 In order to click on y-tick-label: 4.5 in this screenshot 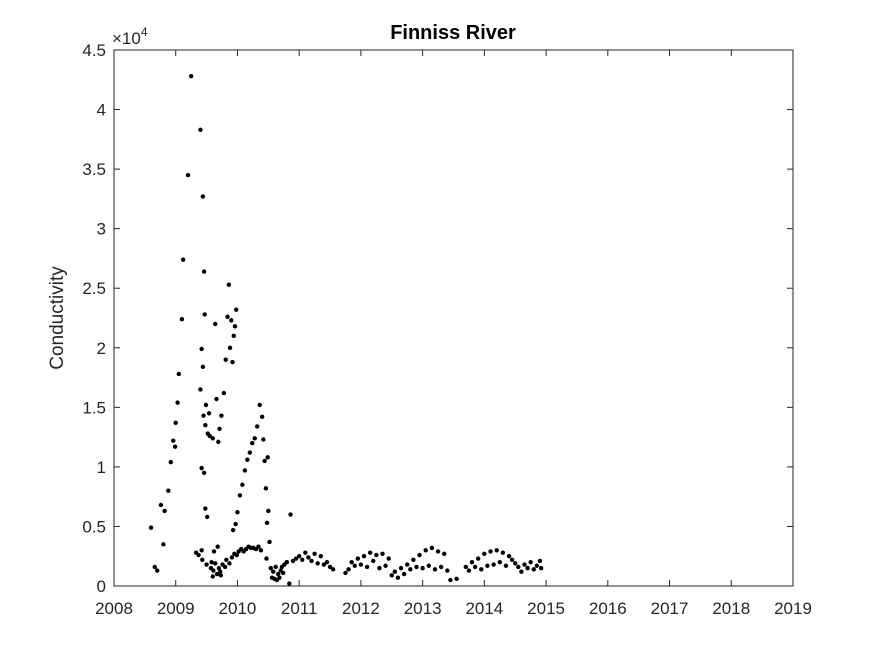, I will do `click(94, 50)`.